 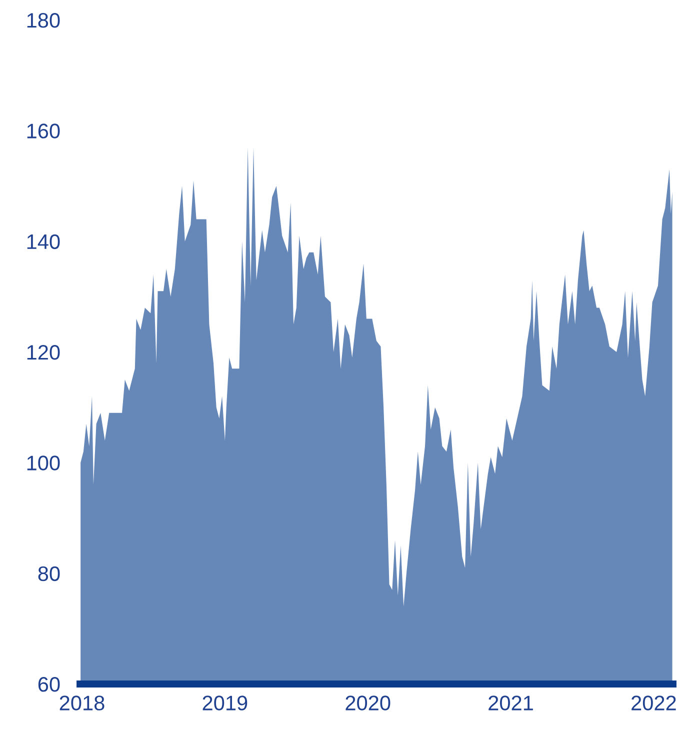 I want to click on x-tick-label: 2020, so click(x=368, y=703).